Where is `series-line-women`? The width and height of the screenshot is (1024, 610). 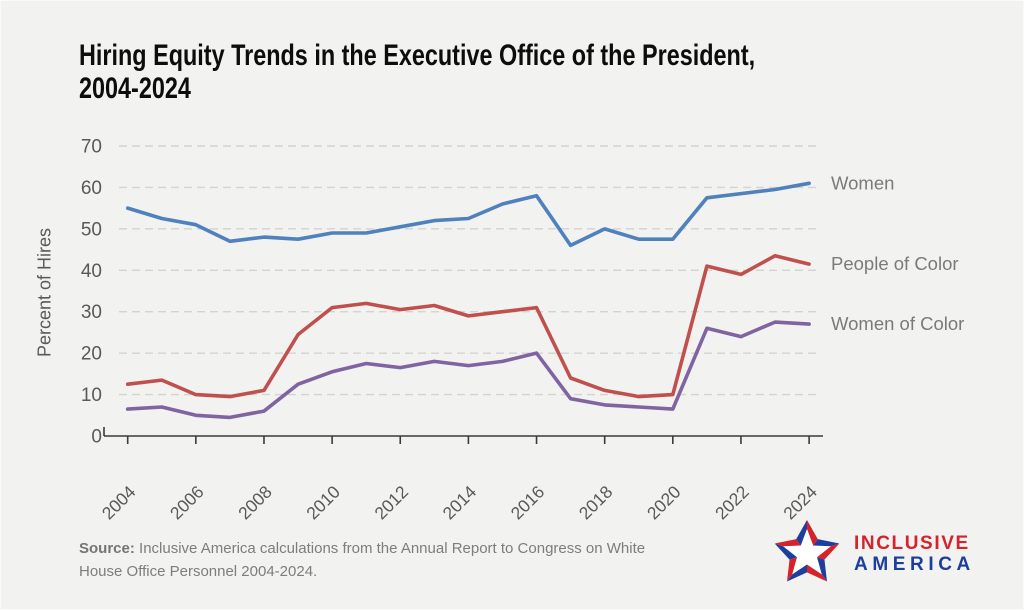 series-line-women is located at coordinates (468, 214).